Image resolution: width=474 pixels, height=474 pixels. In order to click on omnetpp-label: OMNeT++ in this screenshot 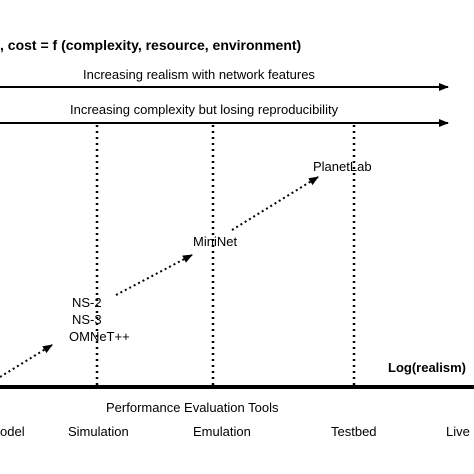, I will do `click(99, 336)`.